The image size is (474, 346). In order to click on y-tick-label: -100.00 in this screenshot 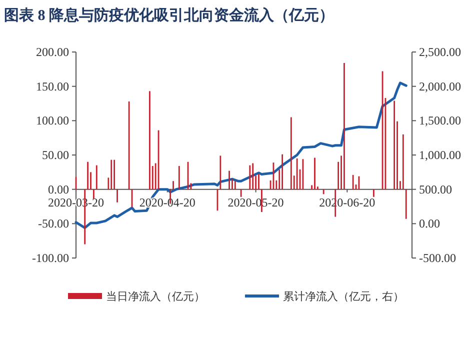, I will do `click(50, 258)`.